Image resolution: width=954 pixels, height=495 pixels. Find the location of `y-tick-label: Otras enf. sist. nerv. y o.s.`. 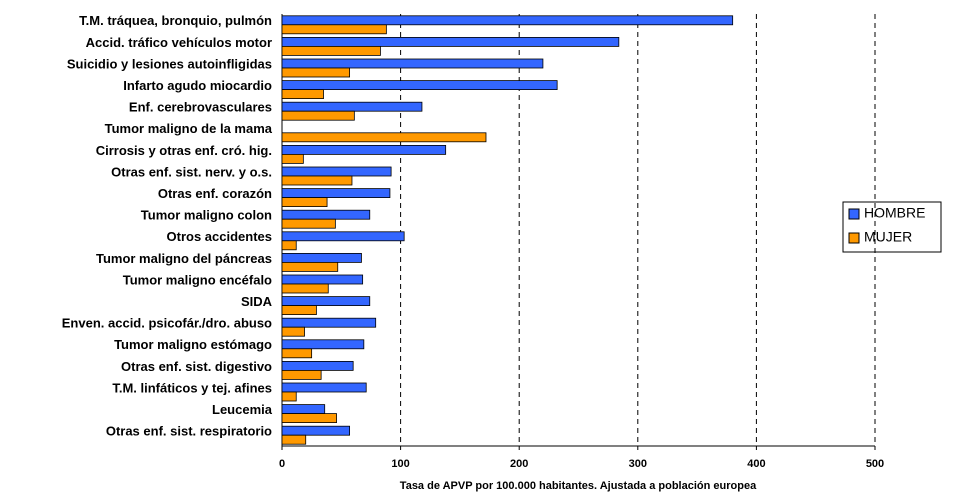

y-tick-label: Otras enf. sist. nerv. y o.s. is located at coordinates (191, 171).